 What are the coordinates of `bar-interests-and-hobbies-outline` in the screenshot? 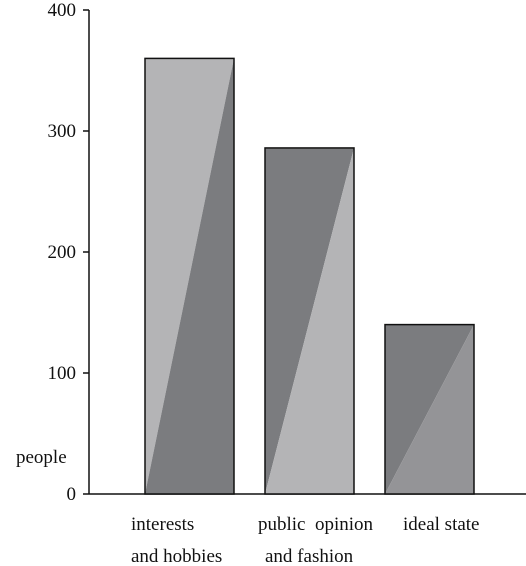 It's located at (189, 276).